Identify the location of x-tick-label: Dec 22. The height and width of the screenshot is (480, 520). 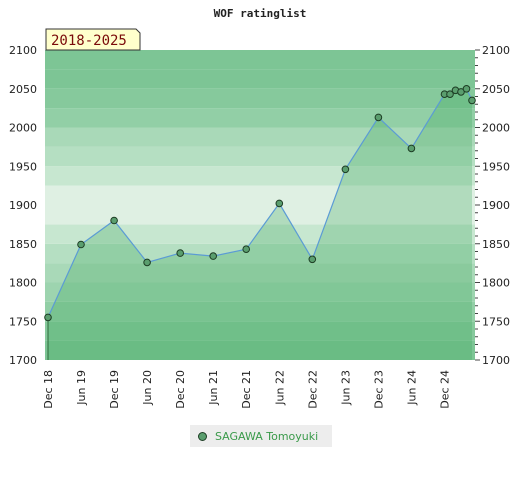
(312, 389).